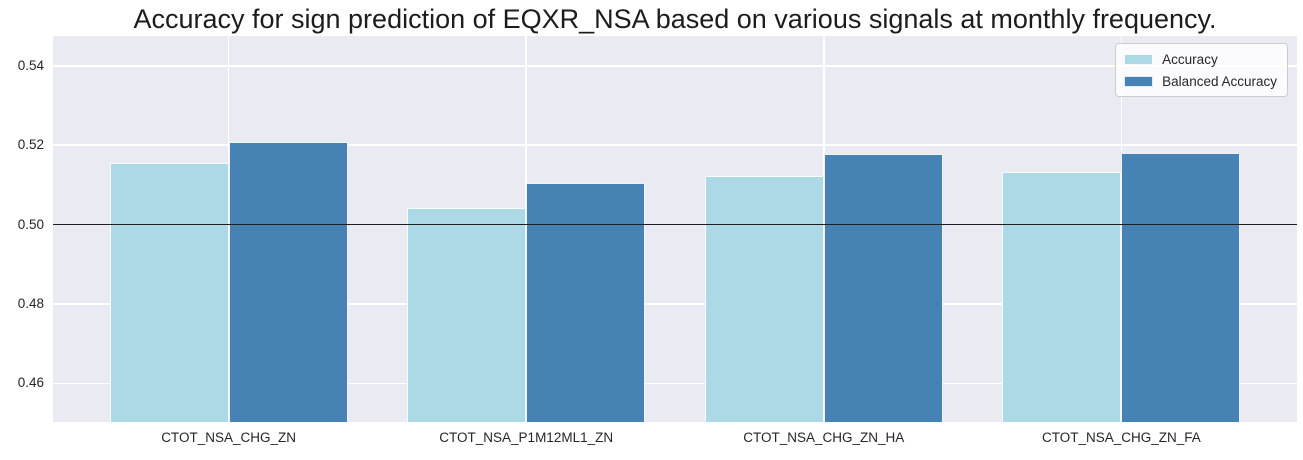  I want to click on legend-swatch-accuracy, so click(1139, 59).